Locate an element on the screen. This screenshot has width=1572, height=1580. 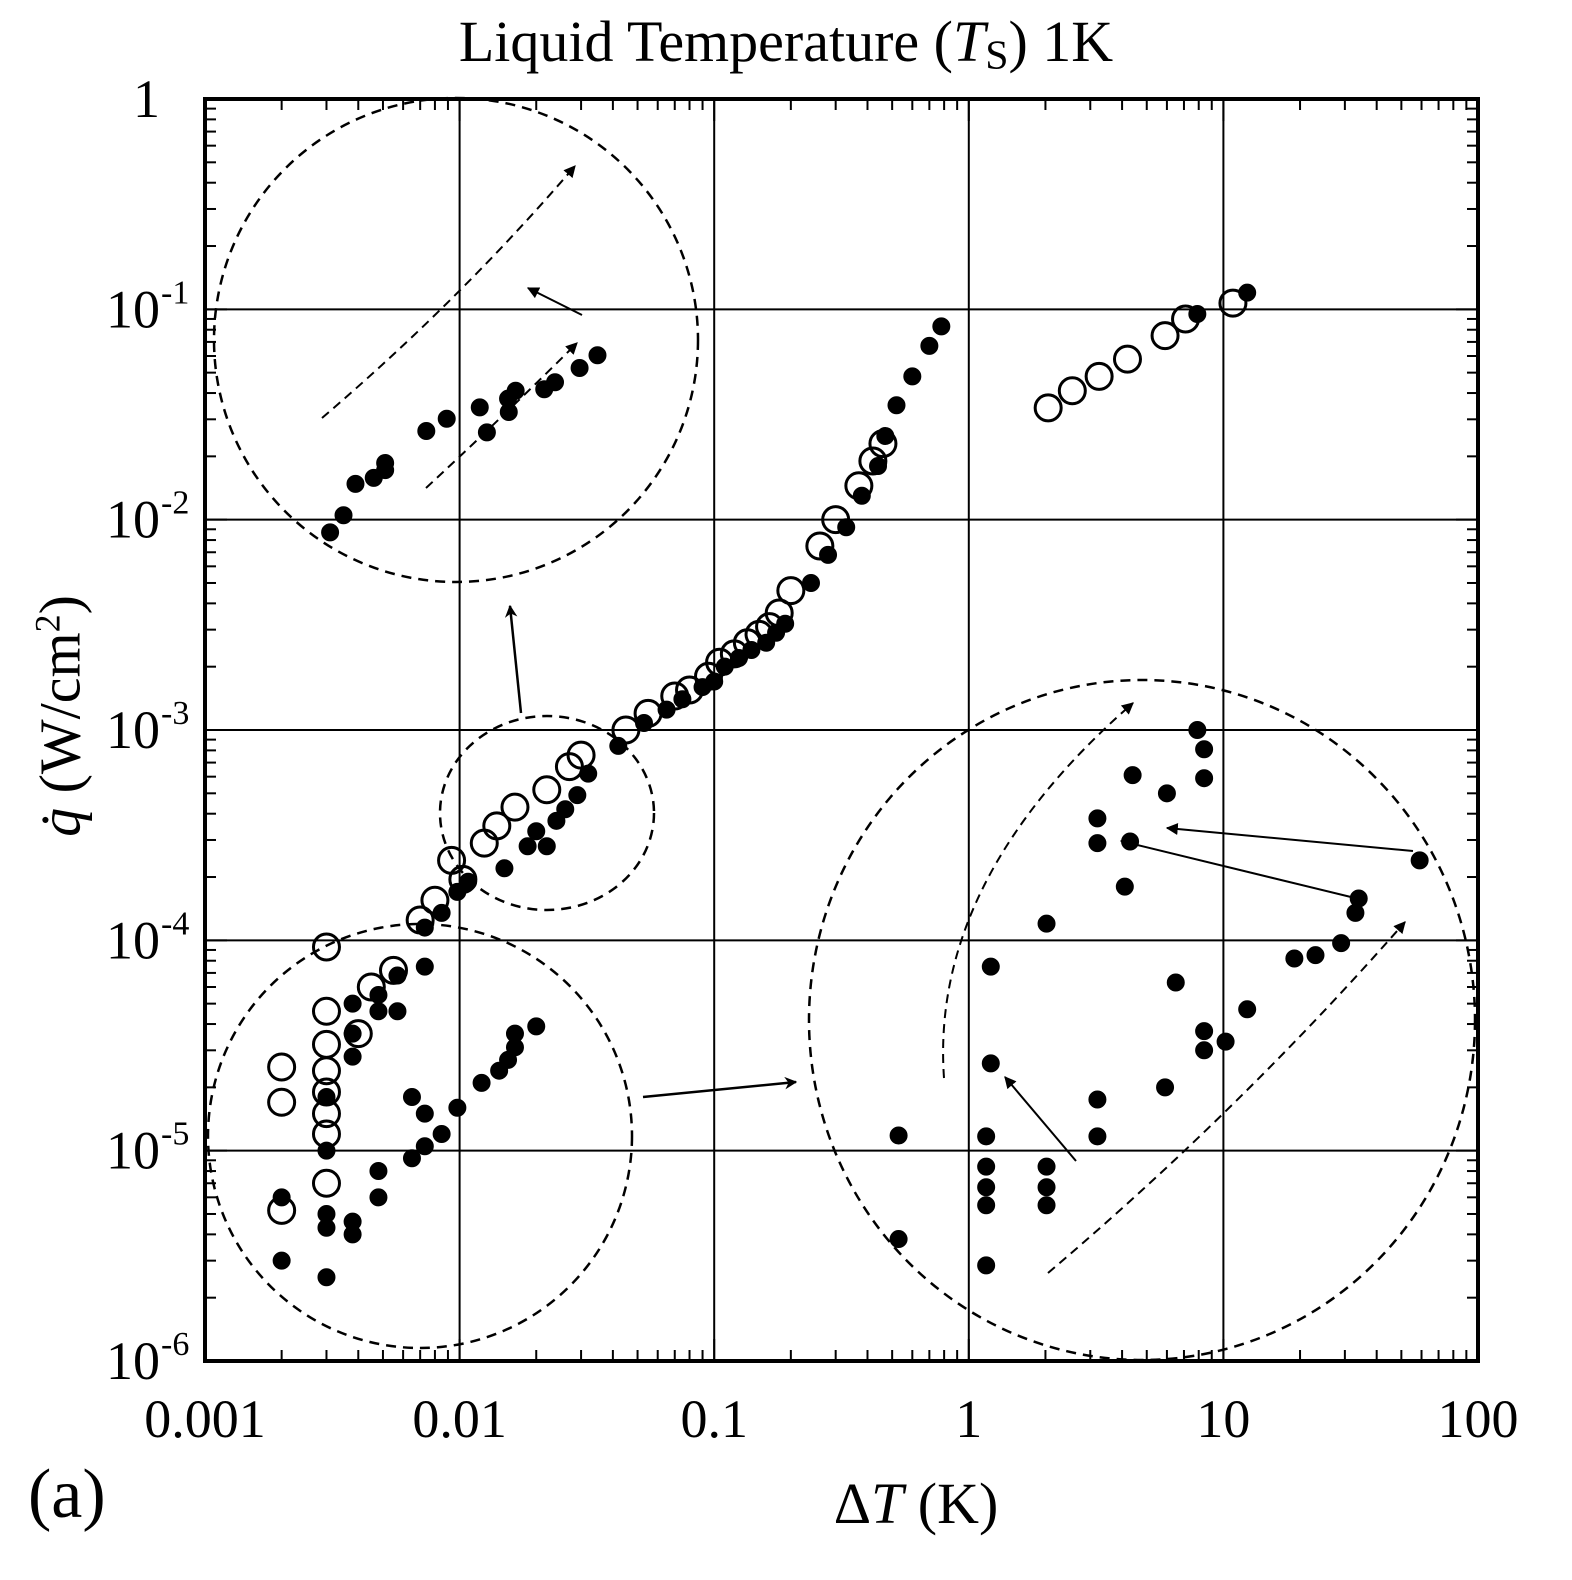
chart-title: Liquid Temperature (TS) 1K is located at coordinates (786, 44).